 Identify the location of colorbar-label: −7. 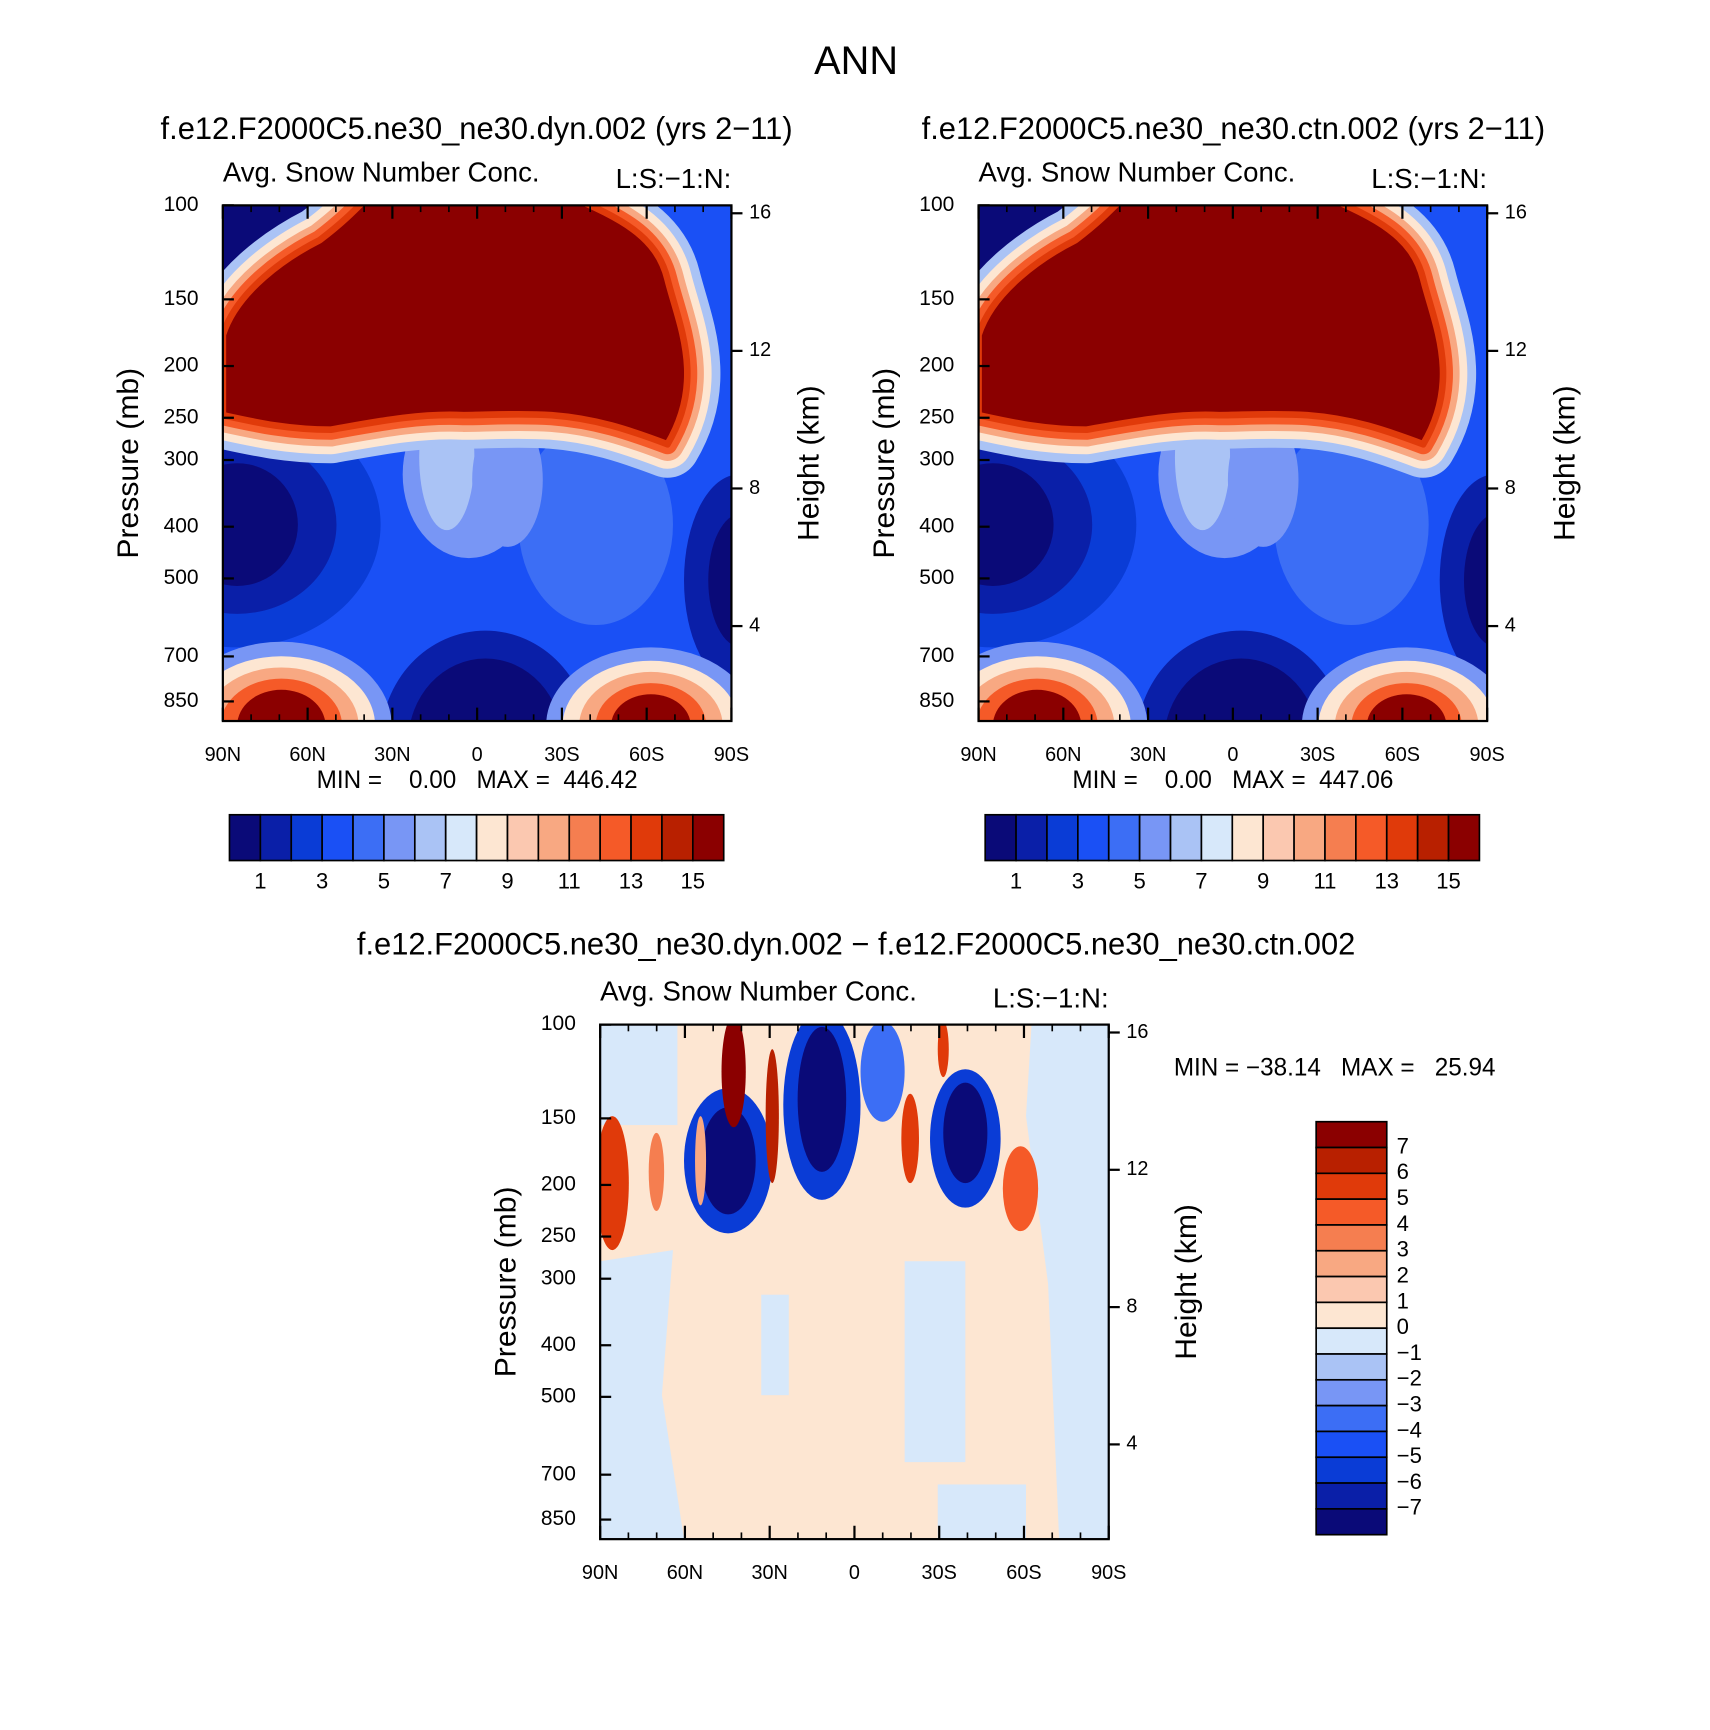
(1409, 1507).